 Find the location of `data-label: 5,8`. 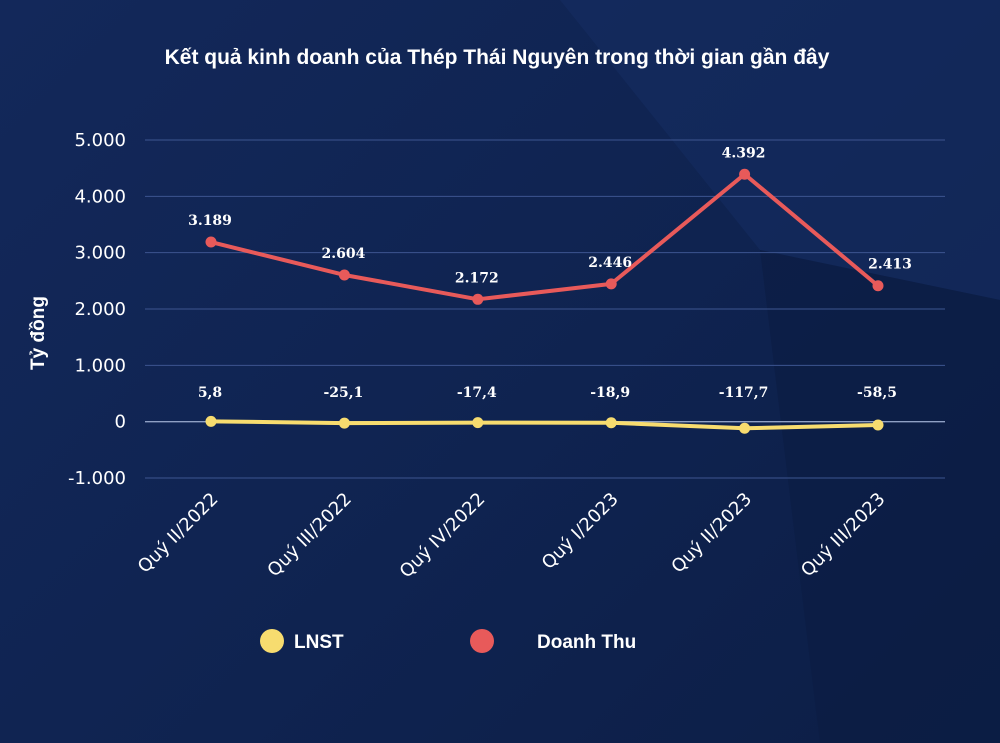

data-label: 5,8 is located at coordinates (210, 393).